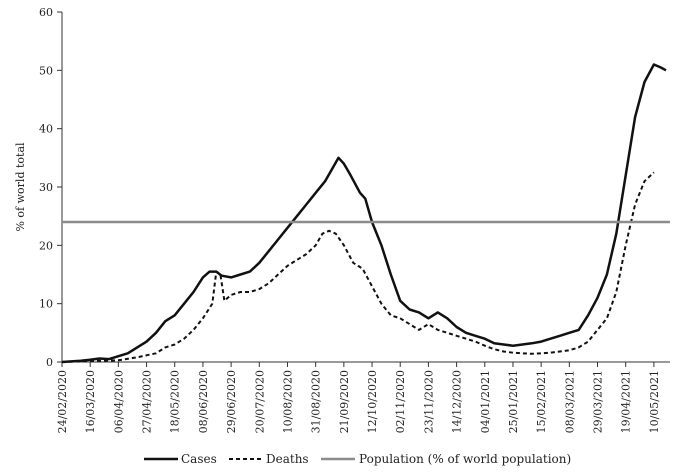 The width and height of the screenshot is (685, 476). I want to click on y-tick-label: 30, so click(46, 187).